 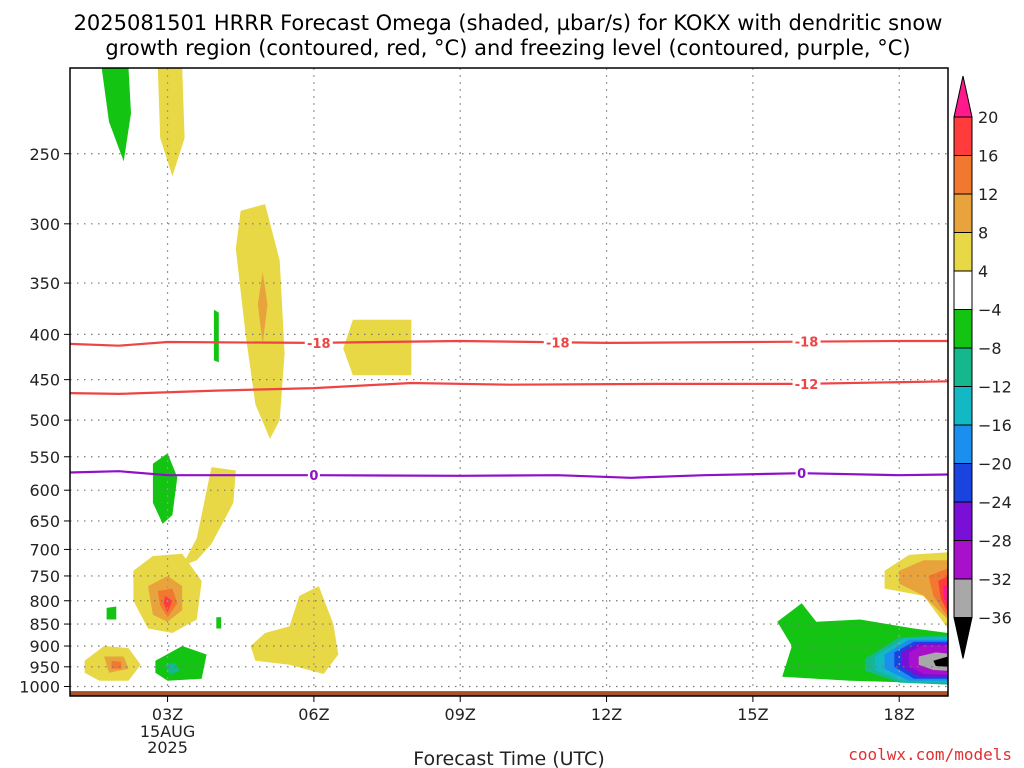 What do you see at coordinates (995, 618) in the screenshot?
I see `colorbar-label-13: −36` at bounding box center [995, 618].